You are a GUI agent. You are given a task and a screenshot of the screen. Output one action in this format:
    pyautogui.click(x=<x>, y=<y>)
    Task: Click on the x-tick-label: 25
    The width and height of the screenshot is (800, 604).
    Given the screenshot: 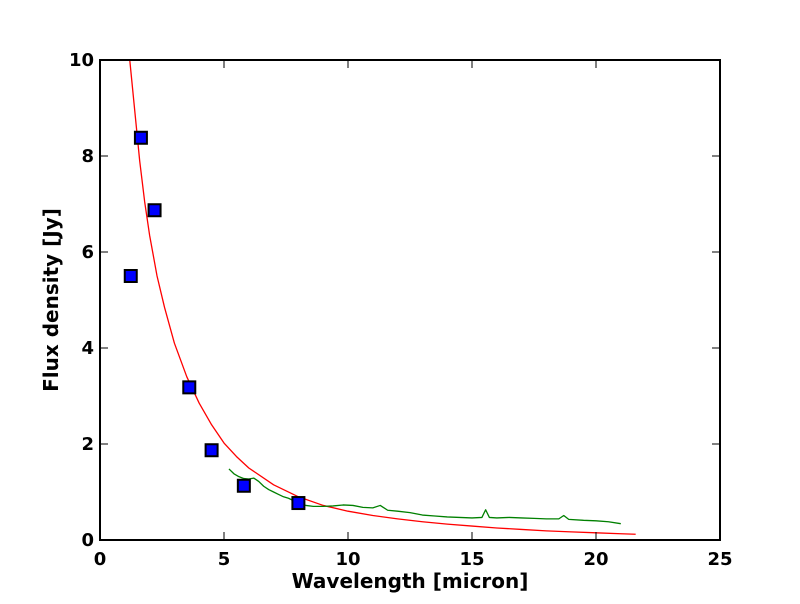 What is the action you would take?
    pyautogui.click(x=719, y=559)
    